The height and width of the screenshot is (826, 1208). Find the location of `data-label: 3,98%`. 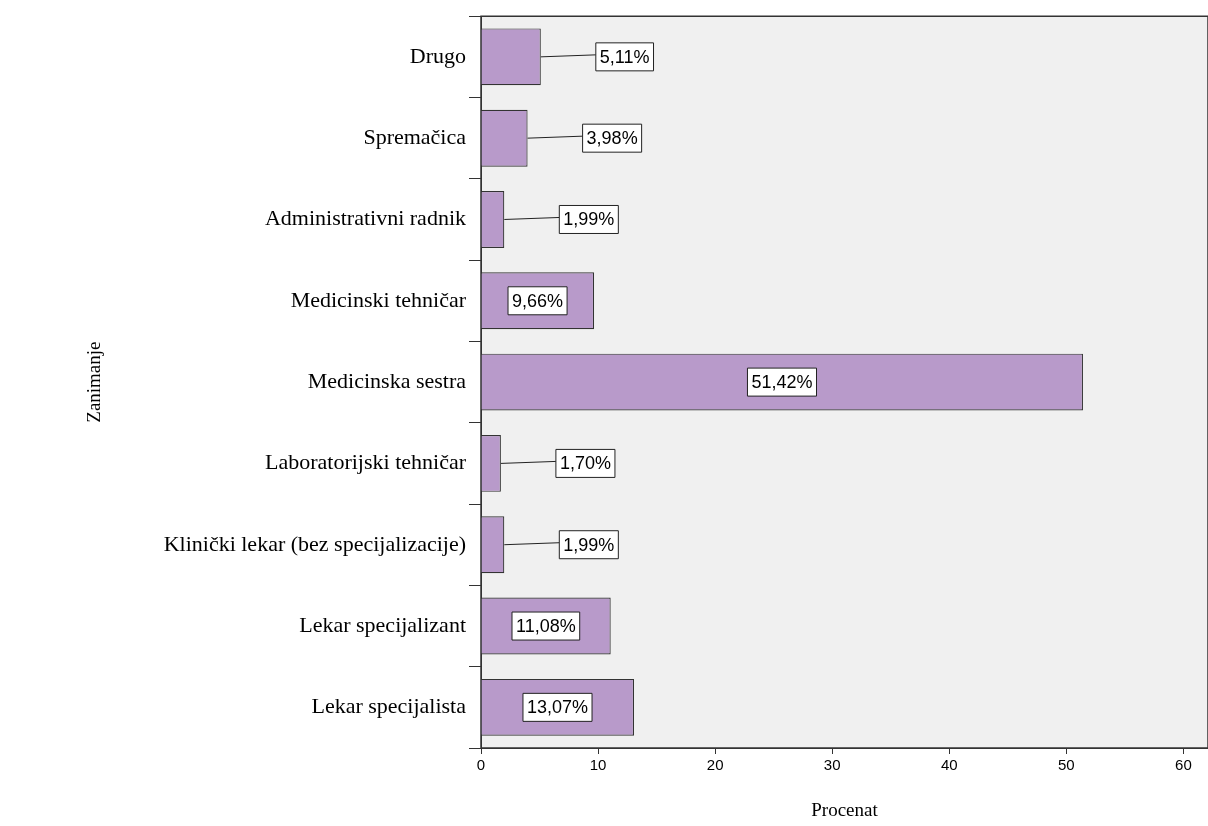

data-label: 3,98% is located at coordinates (612, 138).